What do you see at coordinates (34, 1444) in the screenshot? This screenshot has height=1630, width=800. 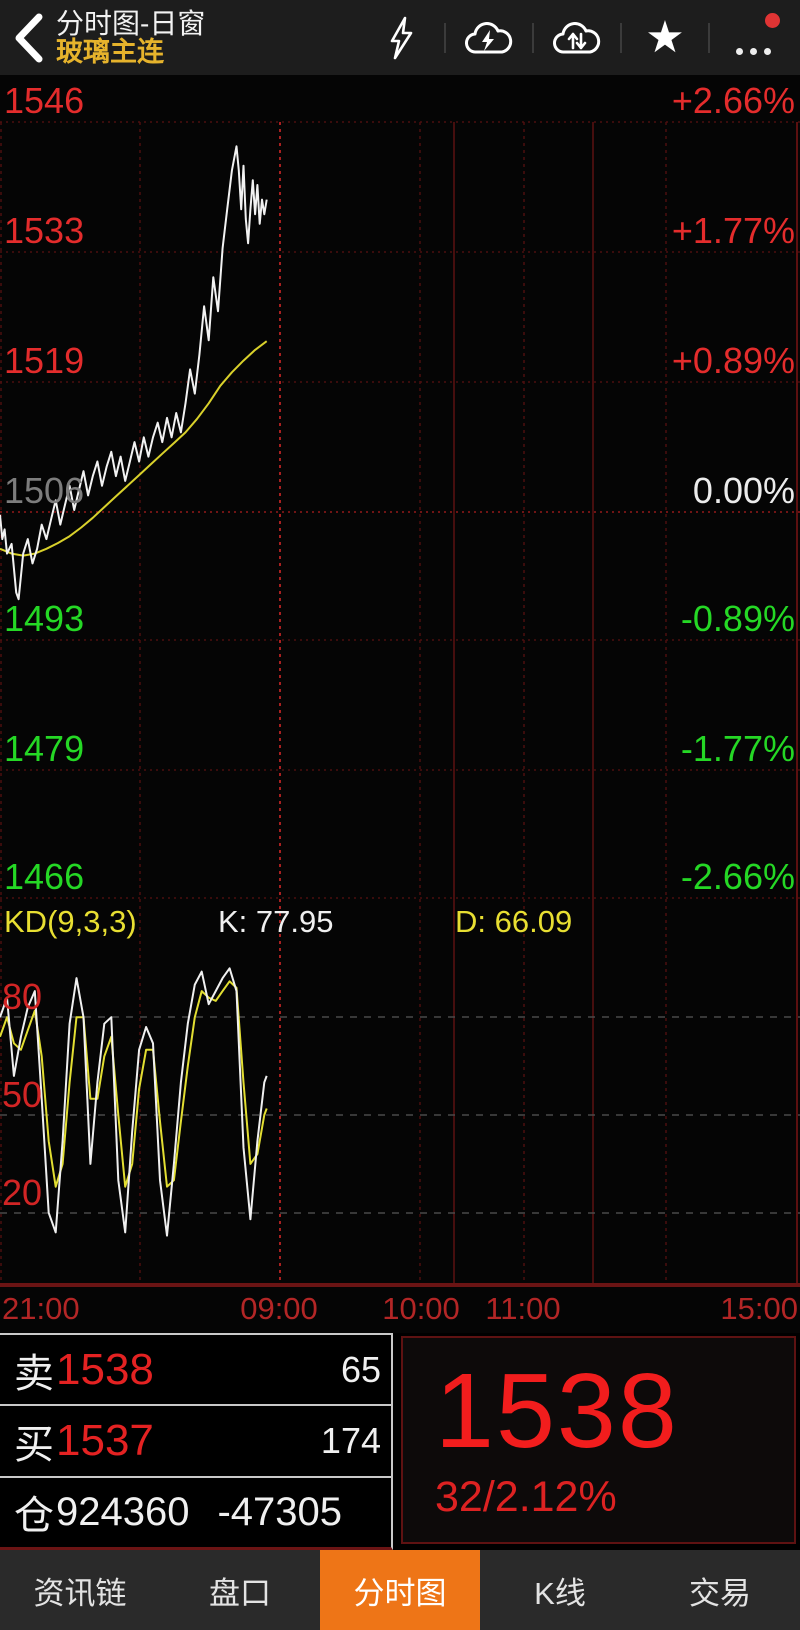 I see `bid-label: 买` at bounding box center [34, 1444].